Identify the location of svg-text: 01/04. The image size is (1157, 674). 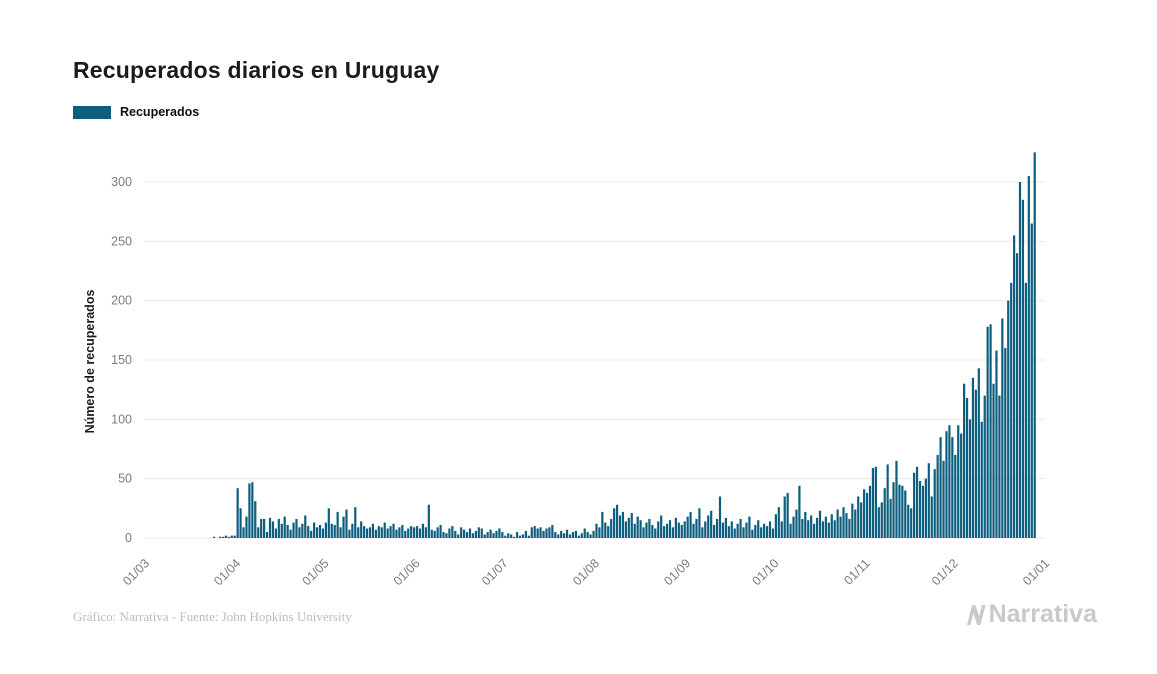
(227, 572).